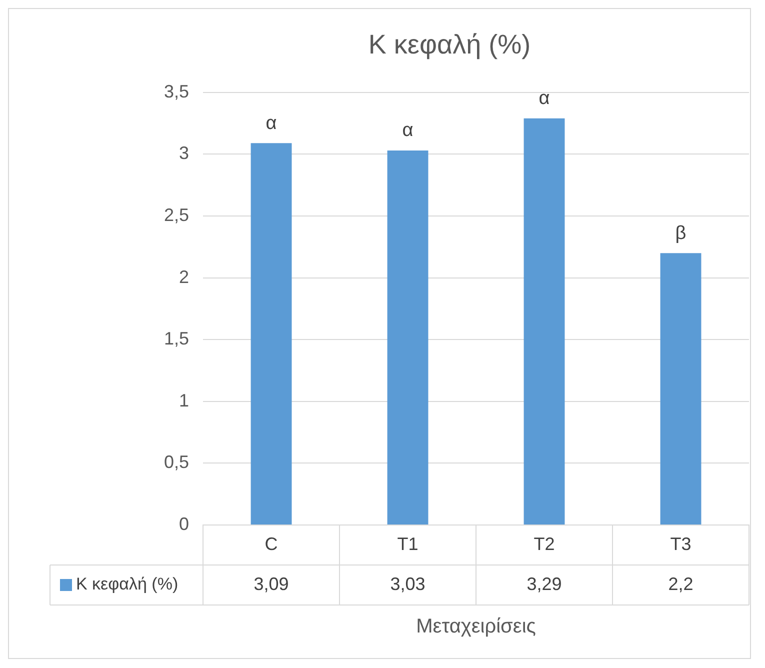  What do you see at coordinates (680, 233) in the screenshot?
I see `annotation: β` at bounding box center [680, 233].